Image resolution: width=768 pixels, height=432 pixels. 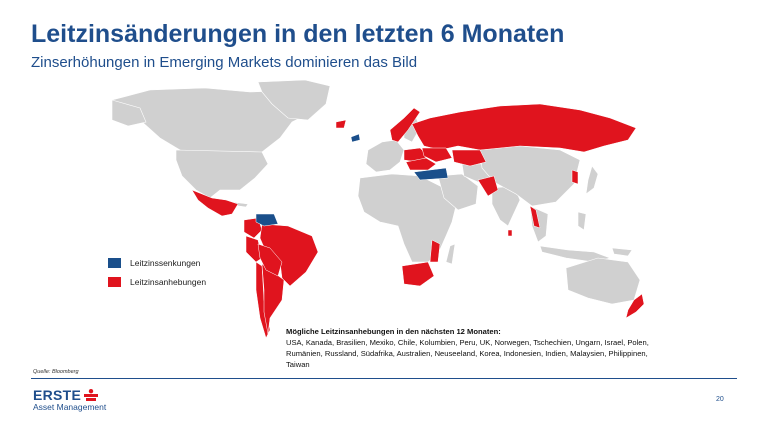 I want to click on map-australia, so click(x=603, y=281).